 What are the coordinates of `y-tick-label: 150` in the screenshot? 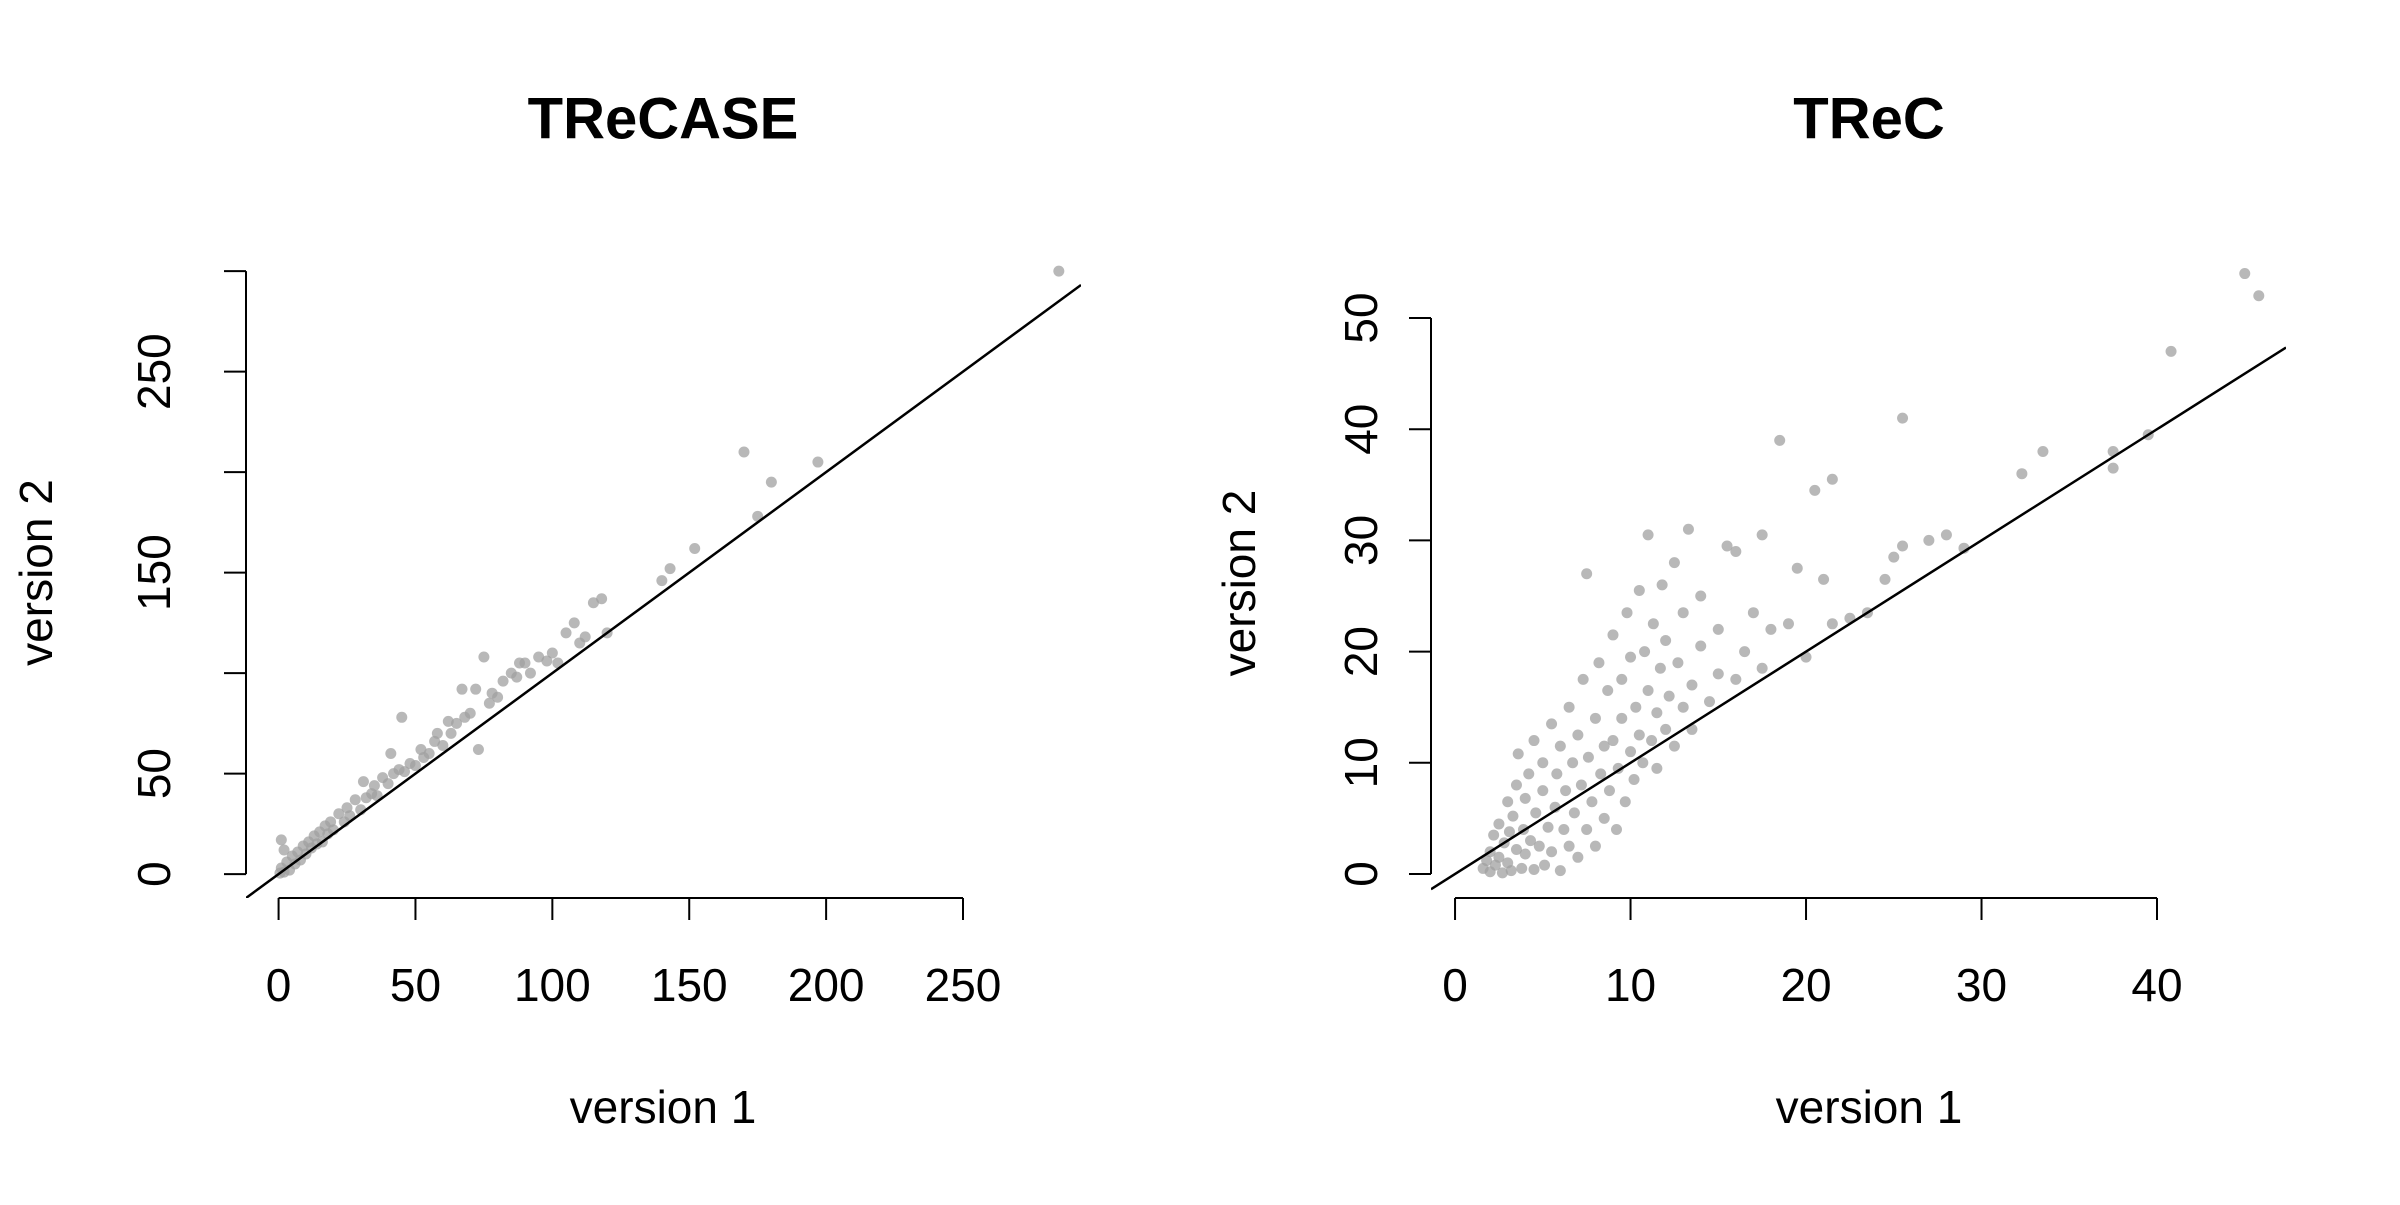 It's located at (154, 572).